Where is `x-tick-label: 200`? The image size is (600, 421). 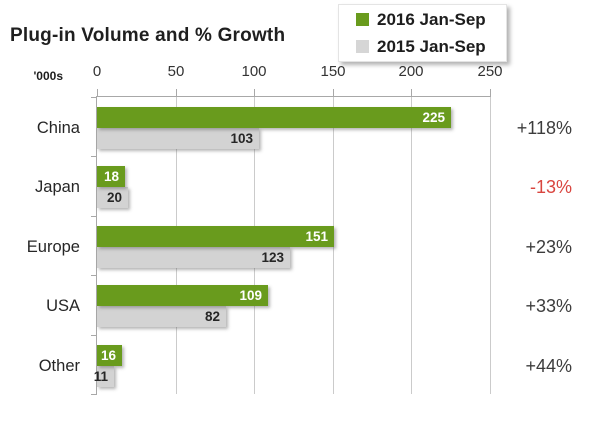
x-tick-label: 200 is located at coordinates (411, 71).